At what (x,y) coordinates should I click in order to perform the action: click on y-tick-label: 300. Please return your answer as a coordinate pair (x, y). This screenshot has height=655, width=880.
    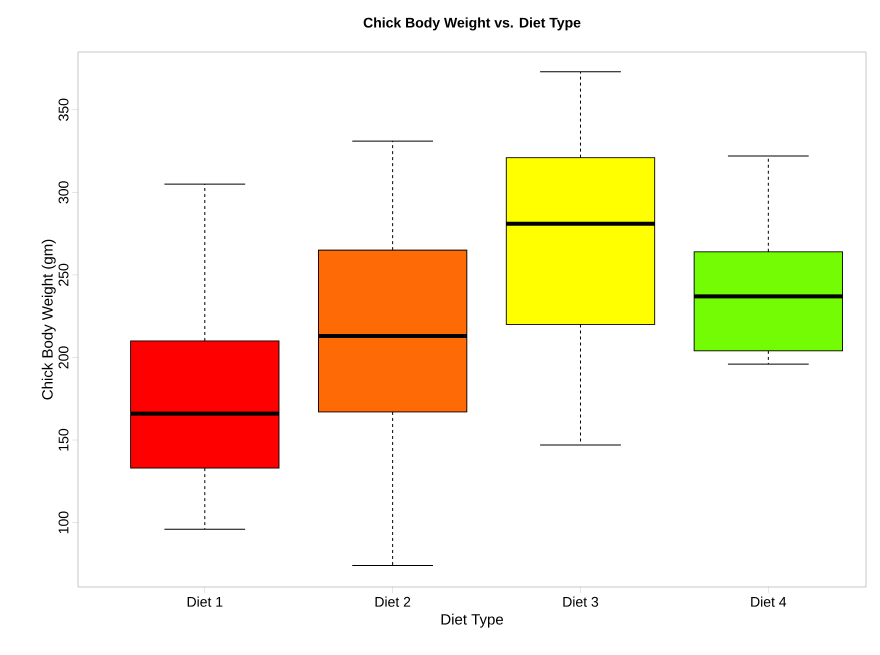
    Looking at the image, I should click on (63, 192).